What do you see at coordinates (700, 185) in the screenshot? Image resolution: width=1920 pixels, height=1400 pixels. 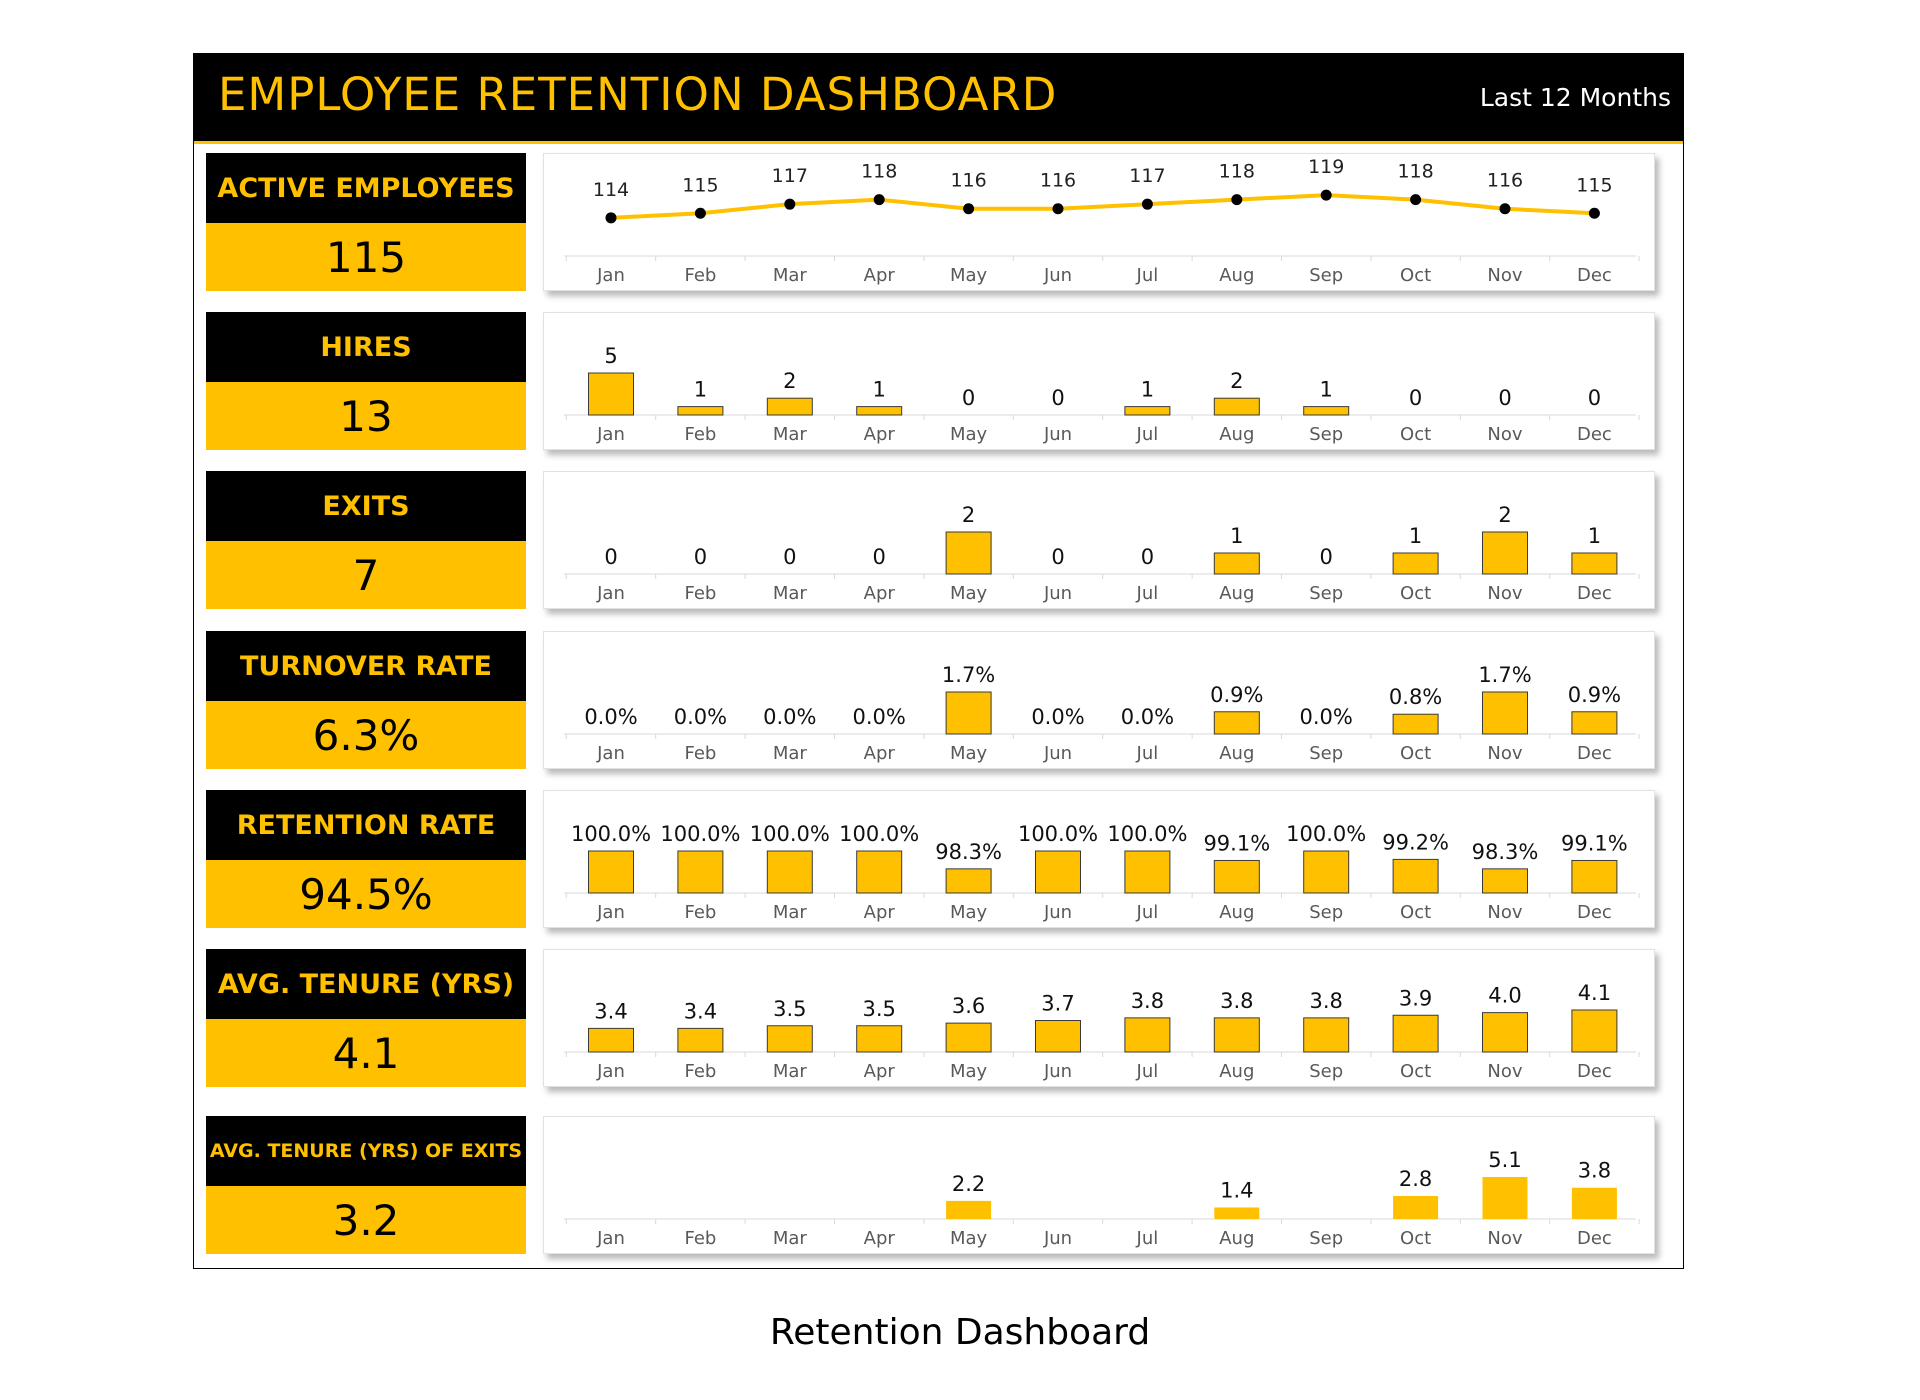 I see `data-label: 115` at bounding box center [700, 185].